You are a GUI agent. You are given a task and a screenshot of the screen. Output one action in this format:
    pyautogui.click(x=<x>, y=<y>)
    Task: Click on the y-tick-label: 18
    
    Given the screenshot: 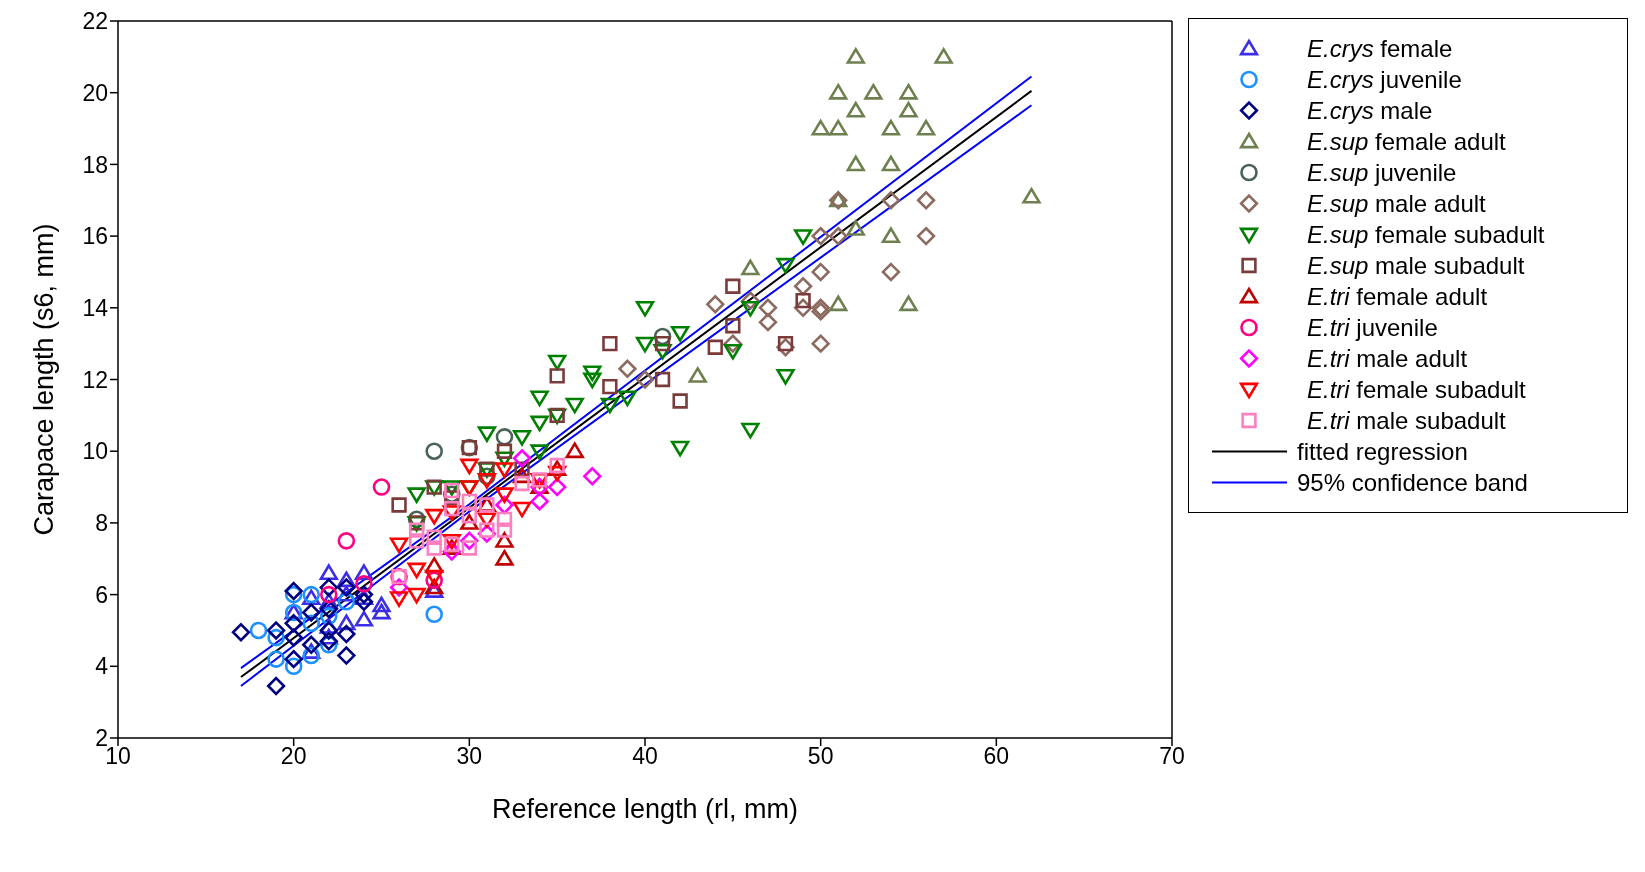 What is the action you would take?
    pyautogui.click(x=95, y=164)
    